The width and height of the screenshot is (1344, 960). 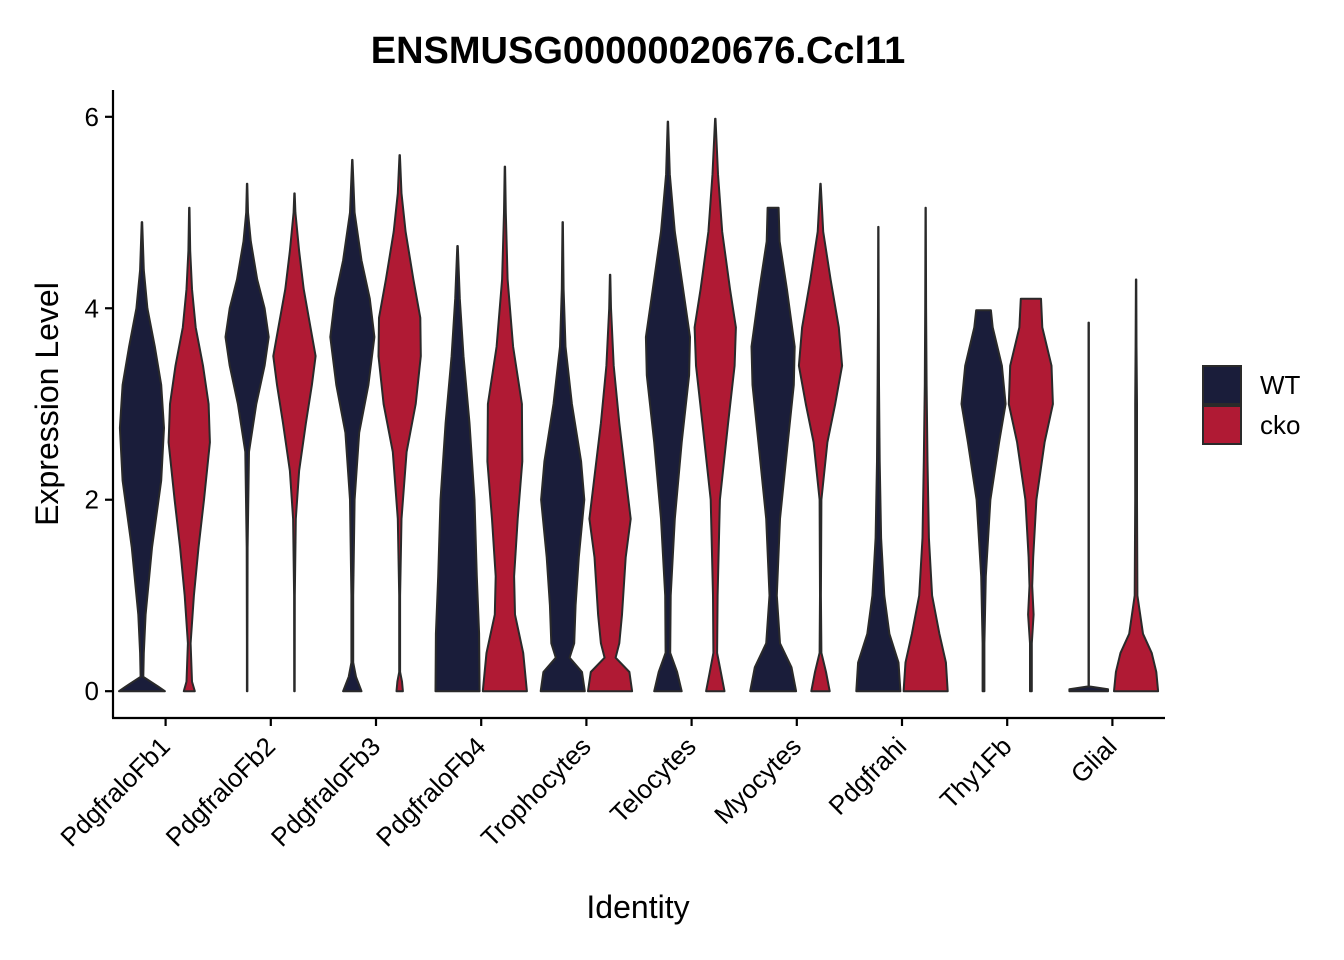 What do you see at coordinates (667, 406) in the screenshot?
I see `violin-WT-Telocytes` at bounding box center [667, 406].